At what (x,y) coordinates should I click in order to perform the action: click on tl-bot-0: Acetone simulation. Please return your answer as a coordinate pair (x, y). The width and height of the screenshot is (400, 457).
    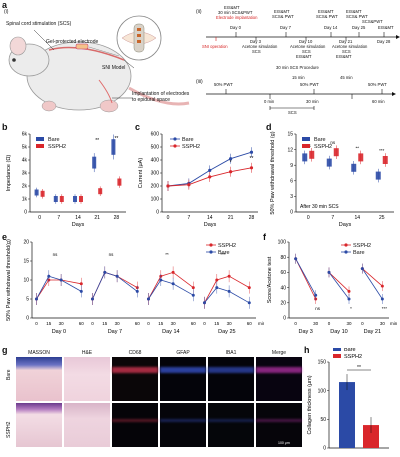
    Looking at the image, I should click on (260, 46).